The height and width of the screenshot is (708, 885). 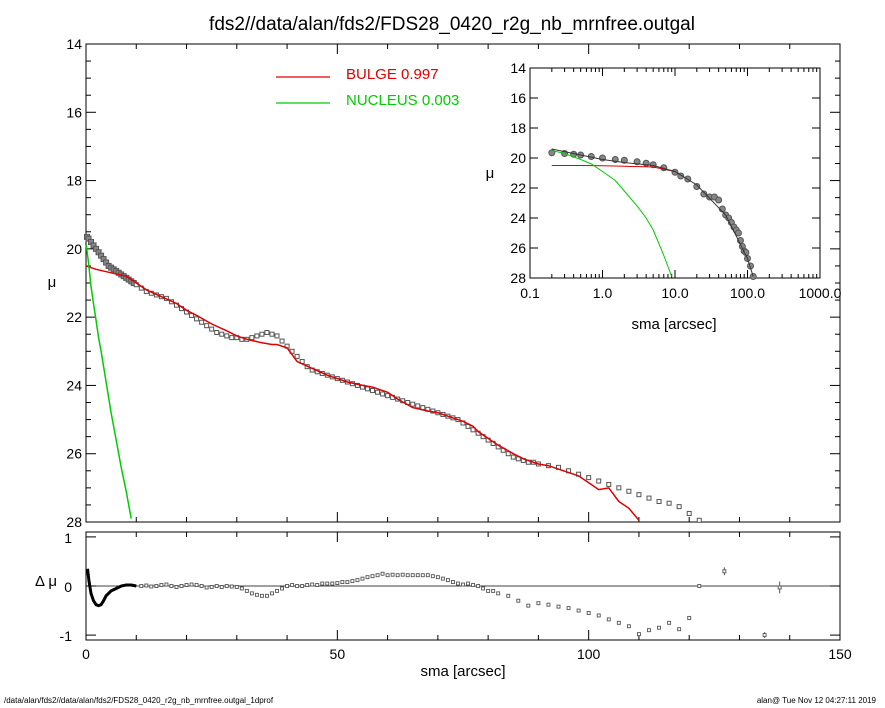 What do you see at coordinates (747, 293) in the screenshot?
I see `inset-x-tick-label: 100.0` at bounding box center [747, 293].